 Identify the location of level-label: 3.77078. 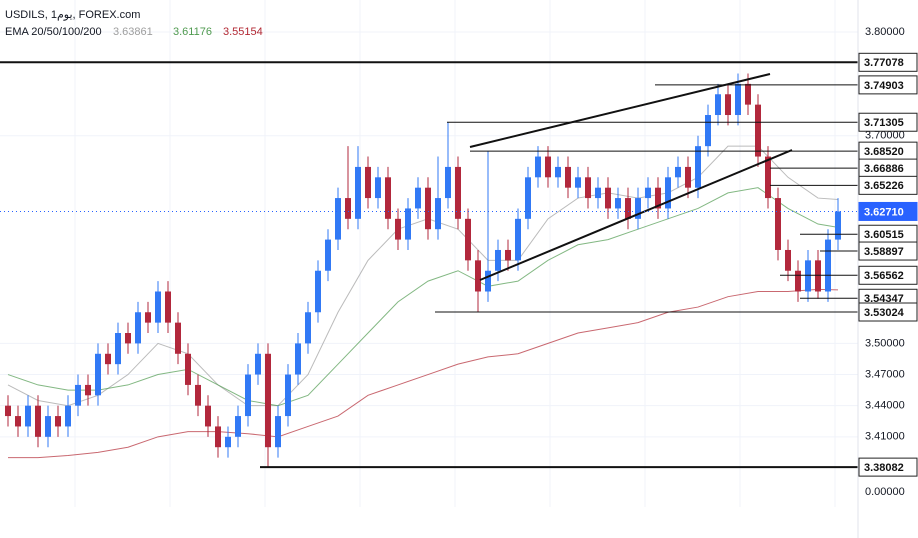
(884, 63).